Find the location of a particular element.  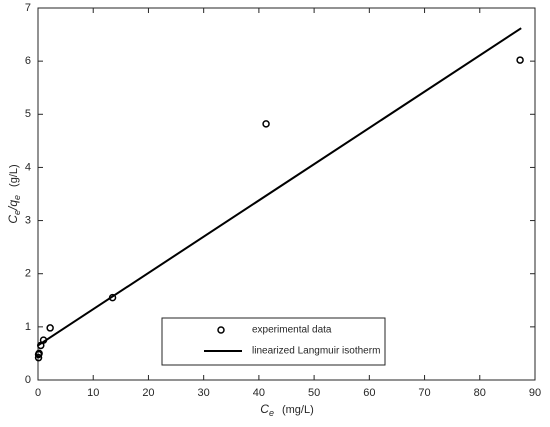

y-tick-label: 3 is located at coordinates (28, 220).